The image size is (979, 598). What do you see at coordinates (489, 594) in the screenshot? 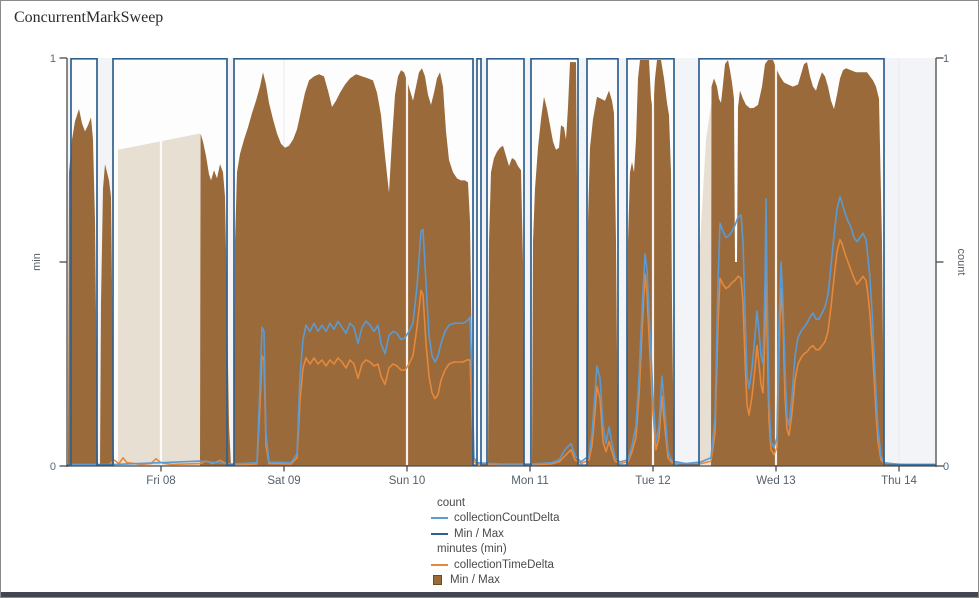
I see `window-bottom-edge-bar` at bounding box center [489, 594].